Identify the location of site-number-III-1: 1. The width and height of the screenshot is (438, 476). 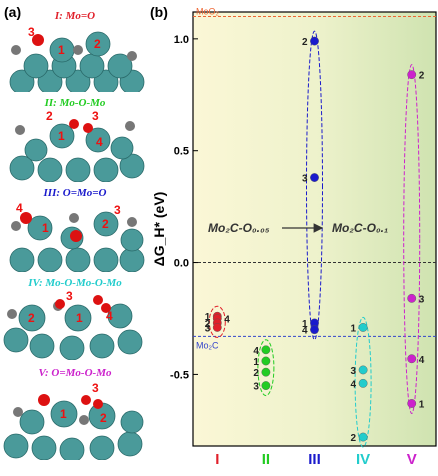
(45, 228).